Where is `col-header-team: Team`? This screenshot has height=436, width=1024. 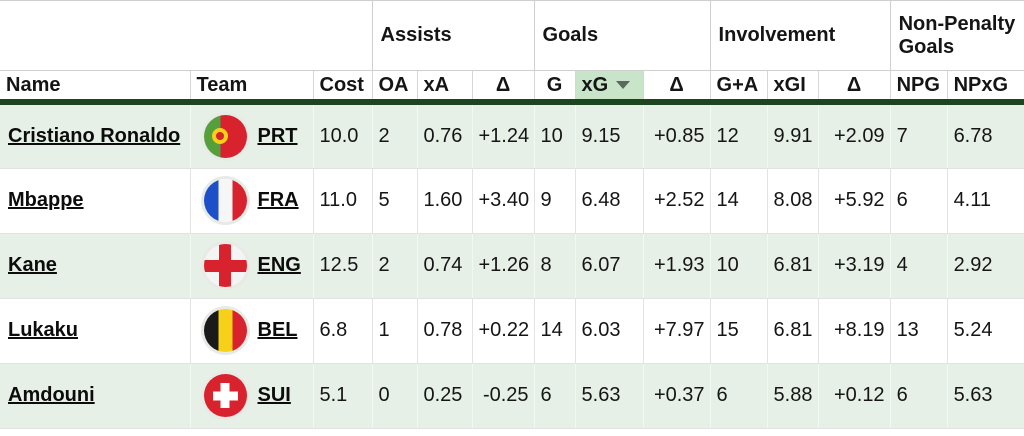 col-header-team: Team is located at coordinates (251, 87).